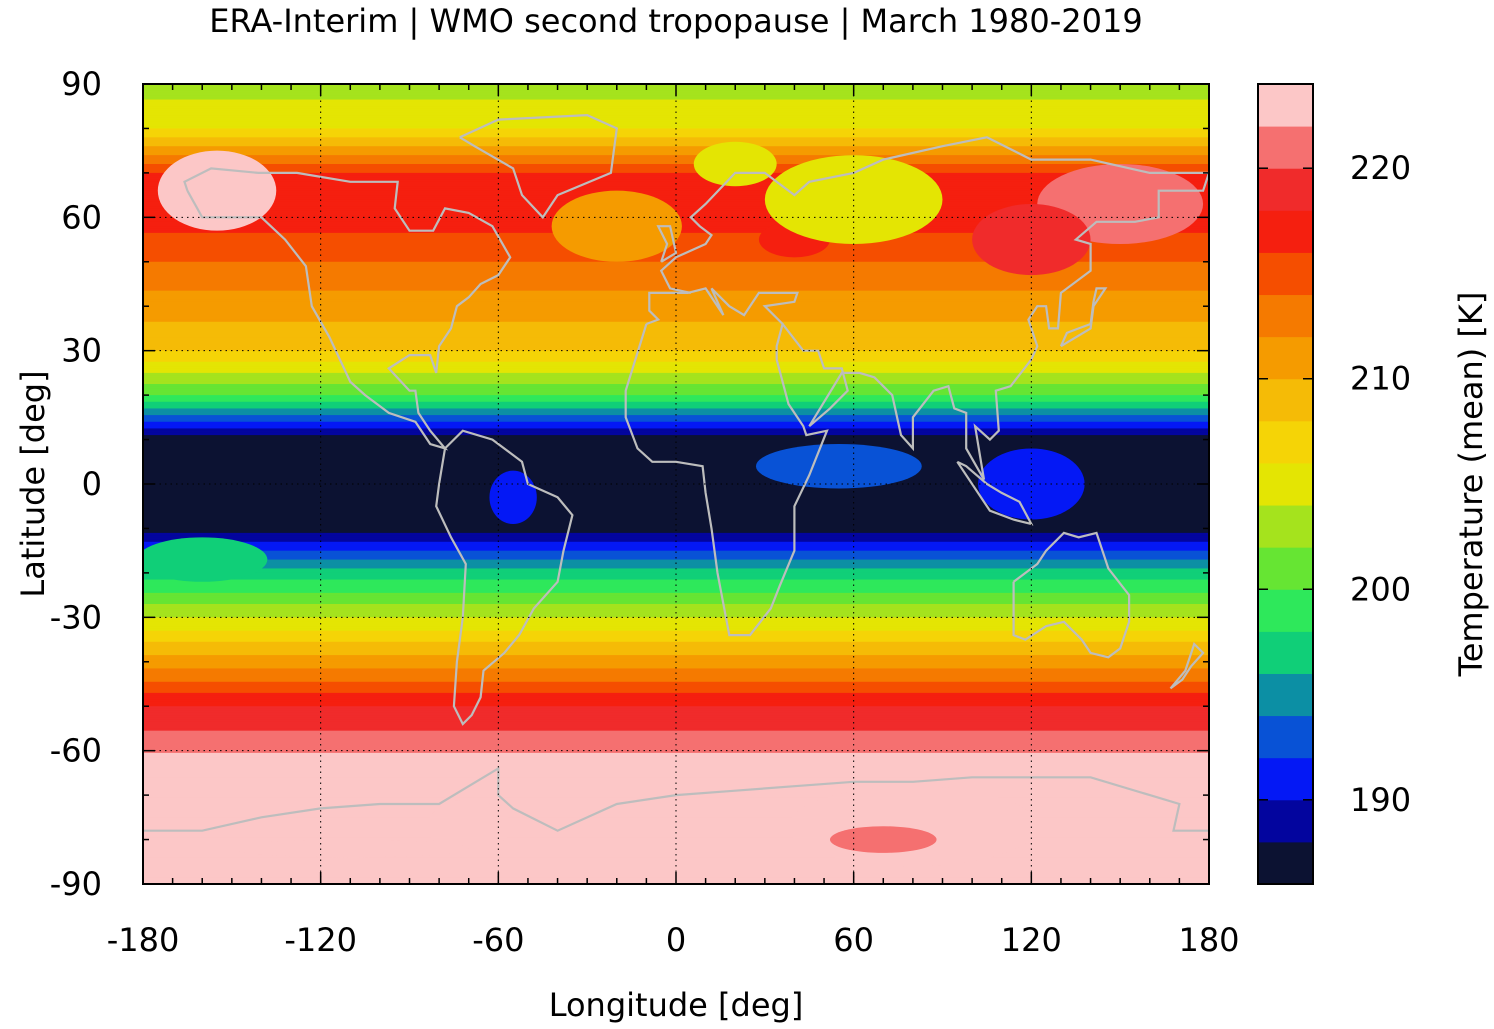 The image size is (1494, 1029). Describe the element at coordinates (92, 484) in the screenshot. I see `y-tick-label: 0` at that location.